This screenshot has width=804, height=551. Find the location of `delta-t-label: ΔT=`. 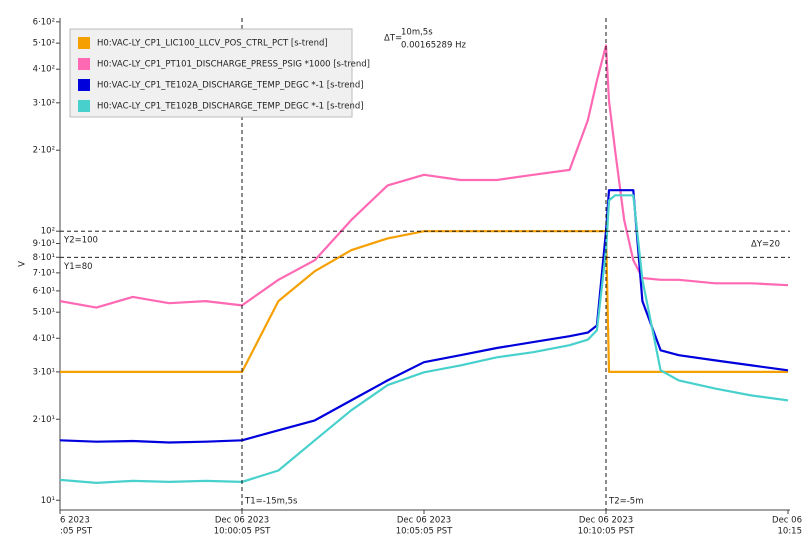

delta-t-label: ΔT= is located at coordinates (393, 39).